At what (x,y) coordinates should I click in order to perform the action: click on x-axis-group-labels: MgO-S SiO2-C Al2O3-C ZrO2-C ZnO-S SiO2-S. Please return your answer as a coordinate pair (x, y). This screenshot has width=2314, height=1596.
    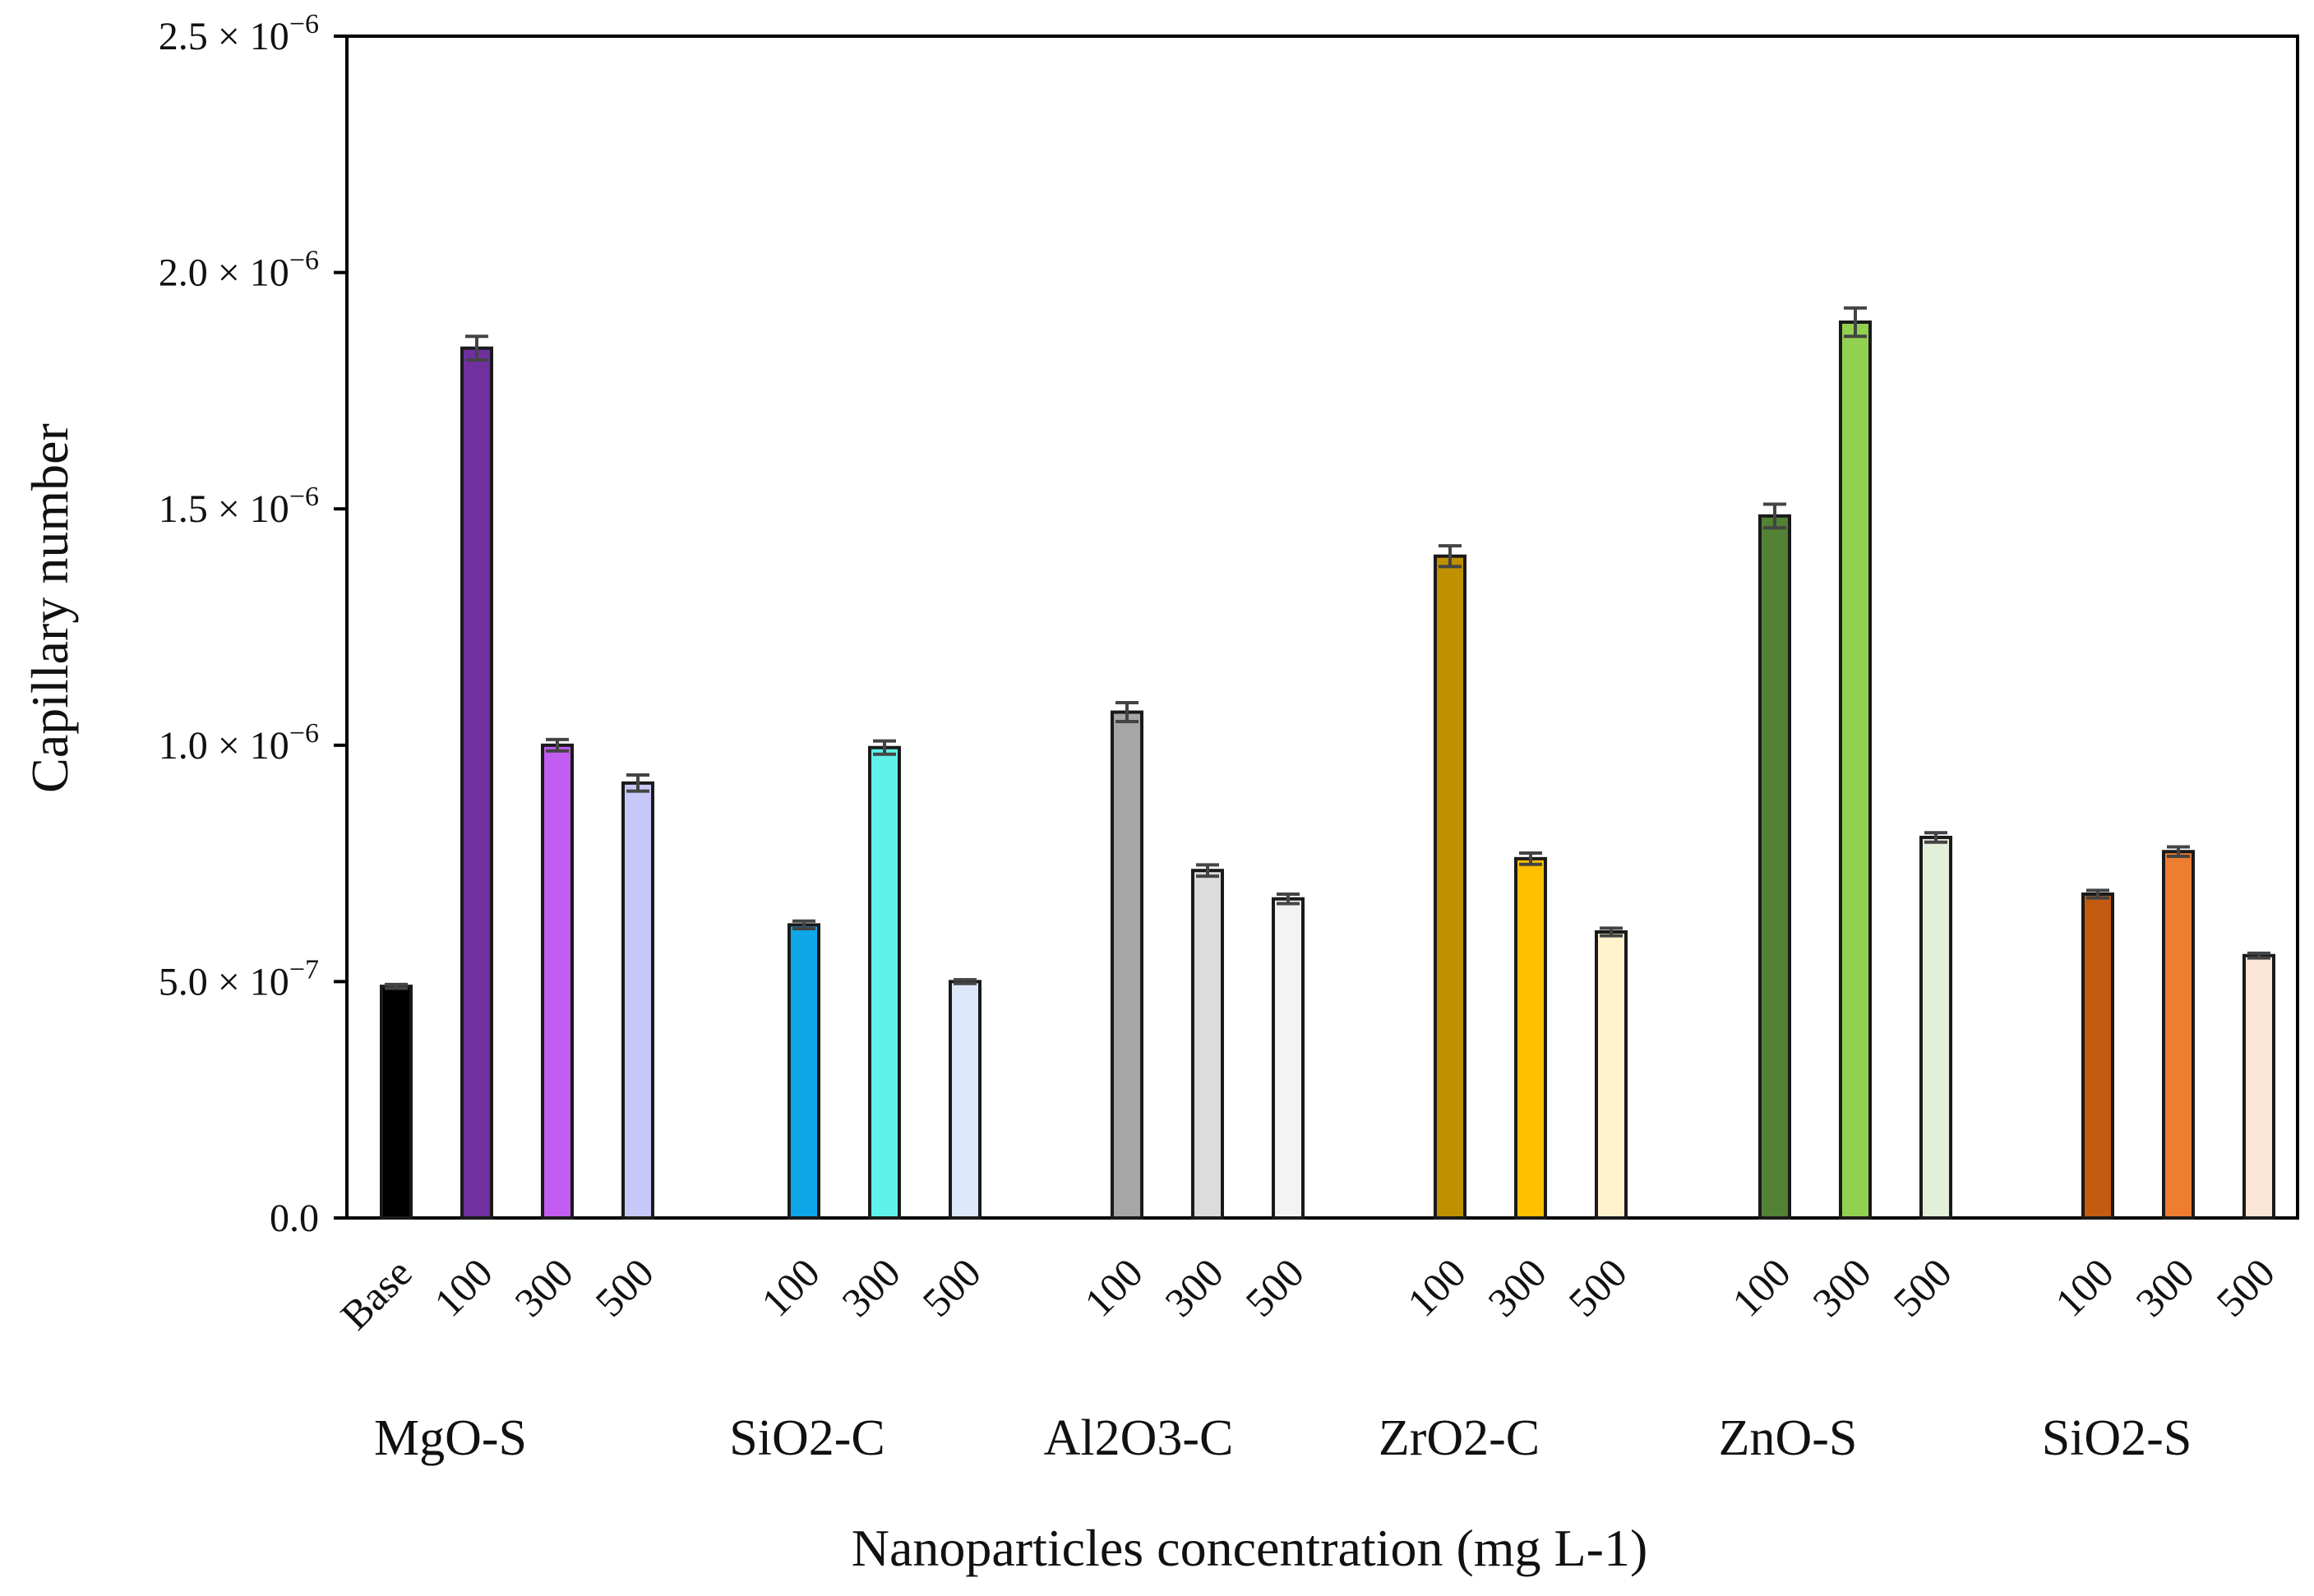
    Looking at the image, I should click on (1283, 1438).